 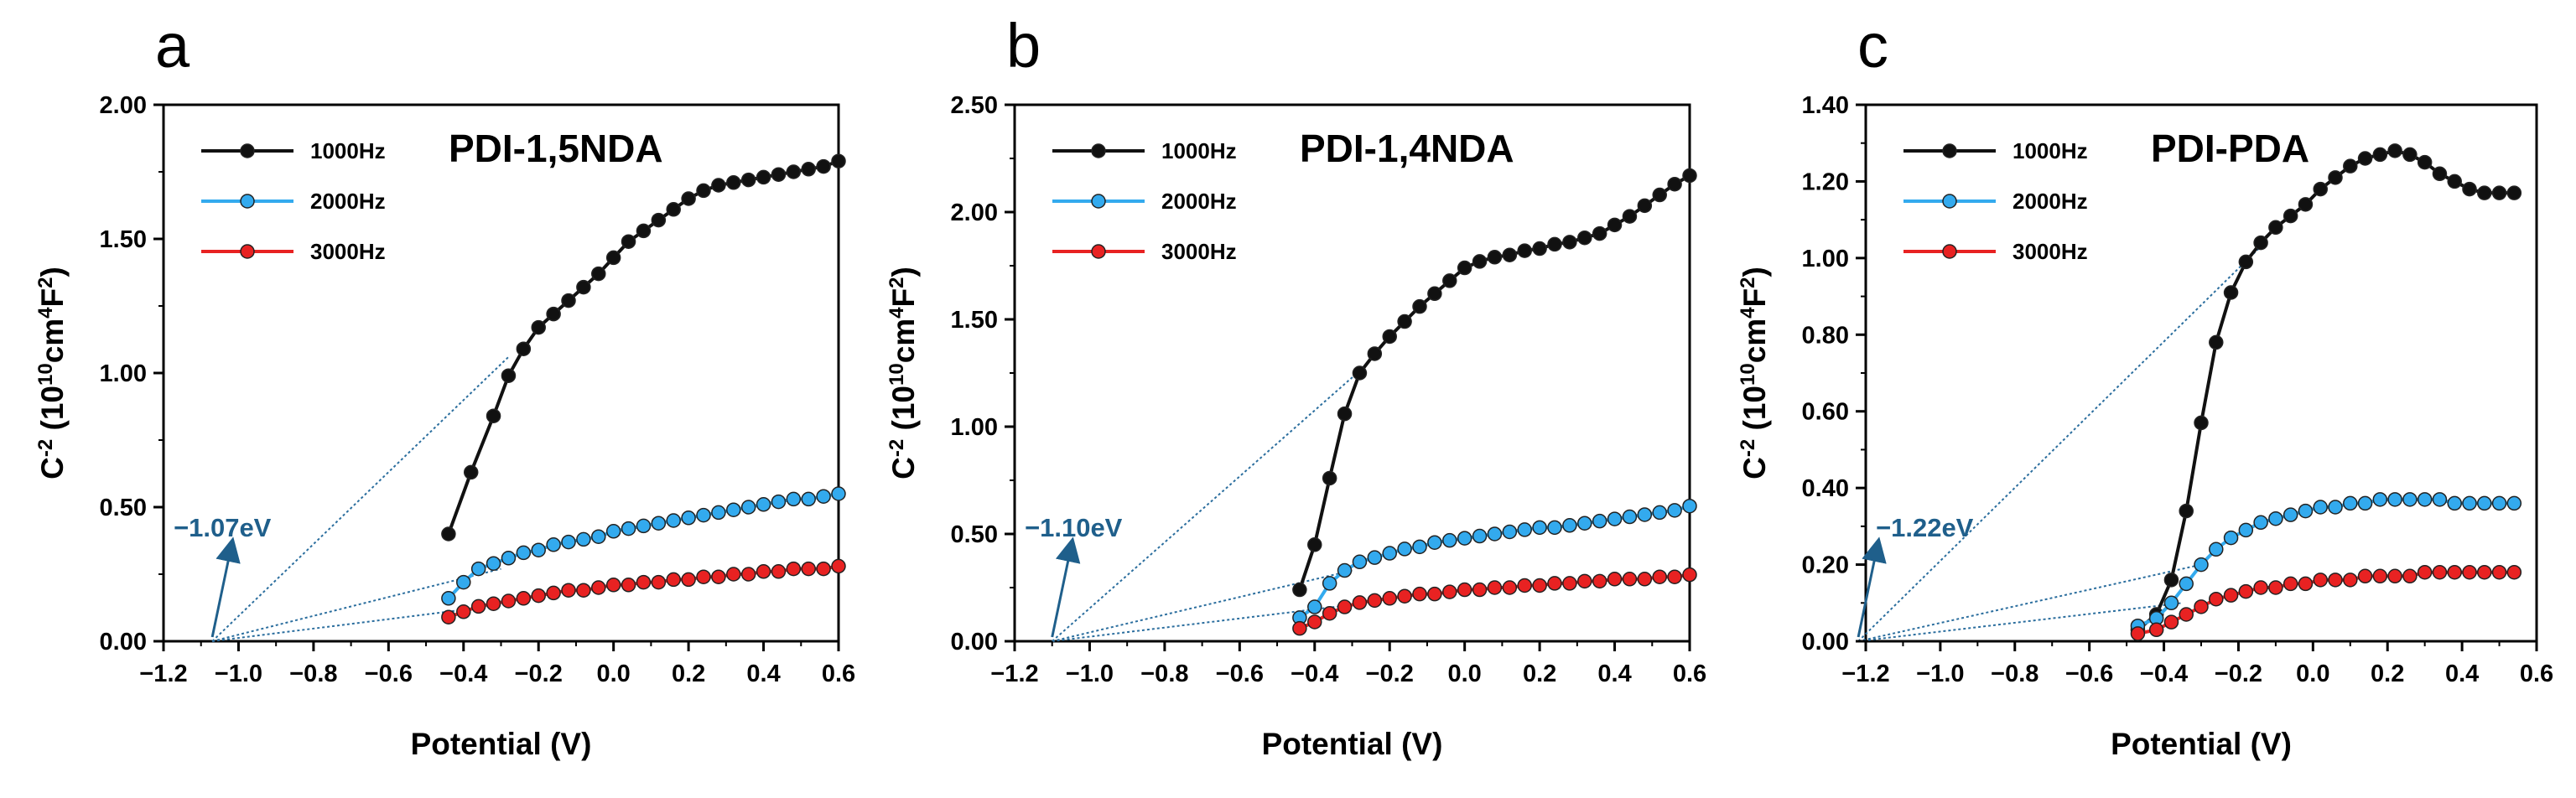 What do you see at coordinates (1098, 201) in the screenshot?
I see `legend-marker-2000Hz` at bounding box center [1098, 201].